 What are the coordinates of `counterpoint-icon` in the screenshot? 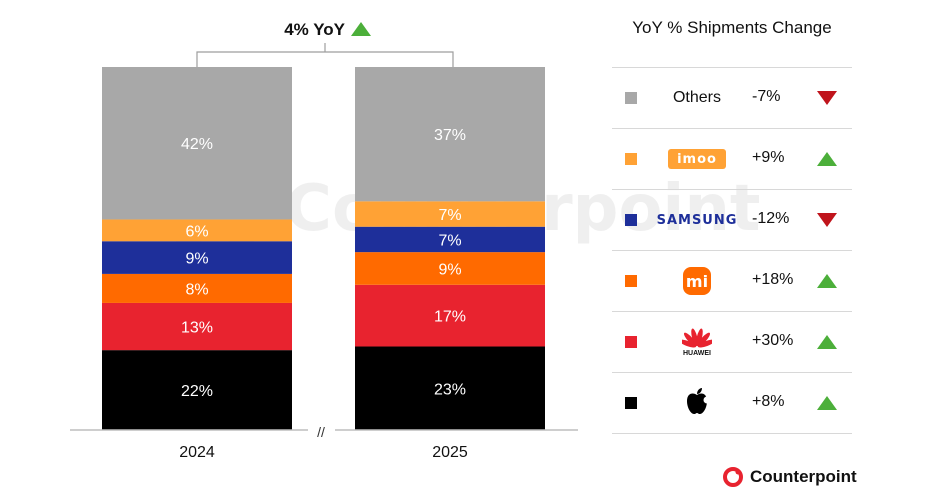 It's located at (733, 477).